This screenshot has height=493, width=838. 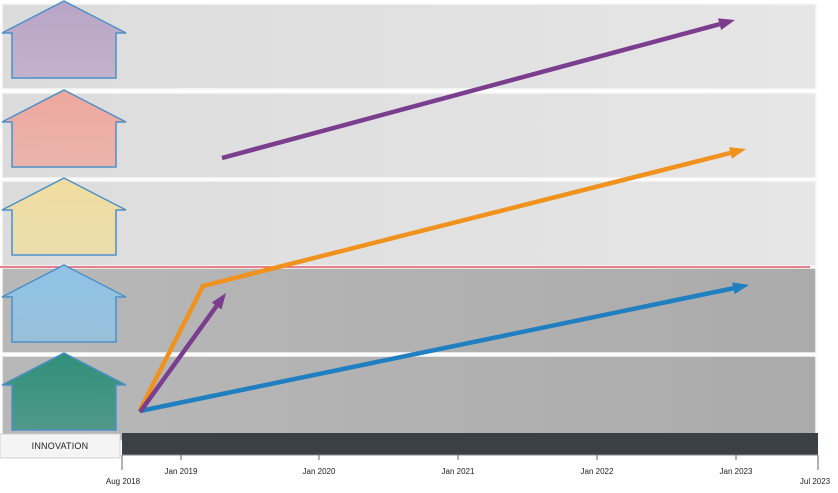 What do you see at coordinates (123, 481) in the screenshot?
I see `timeline-start-label: Aug 2018` at bounding box center [123, 481].